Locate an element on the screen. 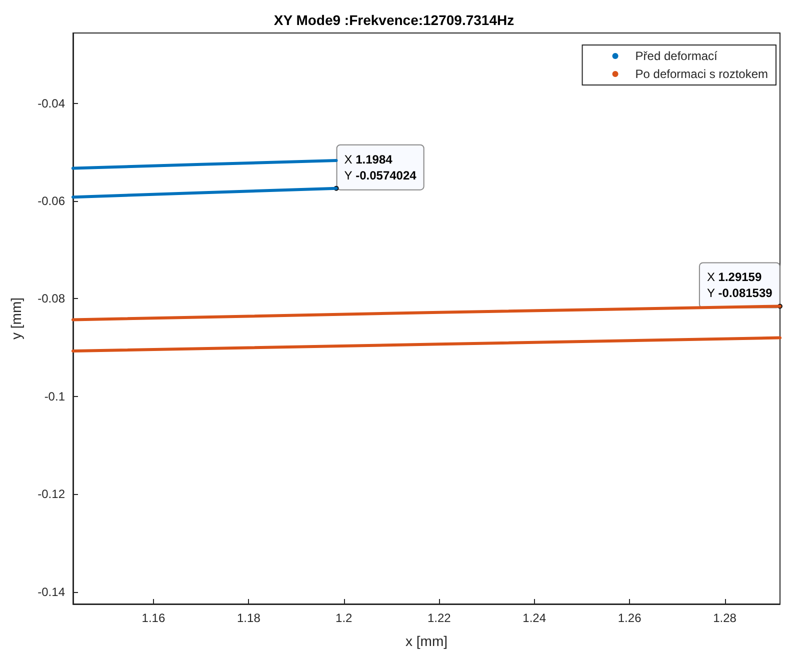  x-tick-label: 1.28 is located at coordinates (725, 618).